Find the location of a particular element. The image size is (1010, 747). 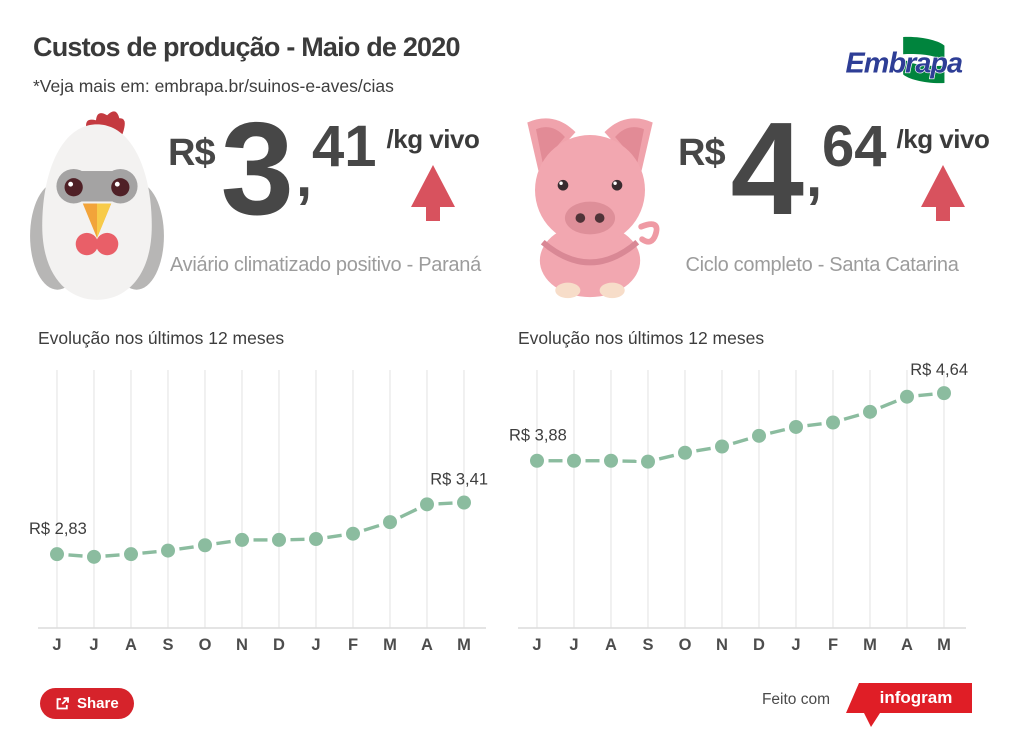

page-title: Custos de produção - Maio de 2020 is located at coordinates (247, 47).